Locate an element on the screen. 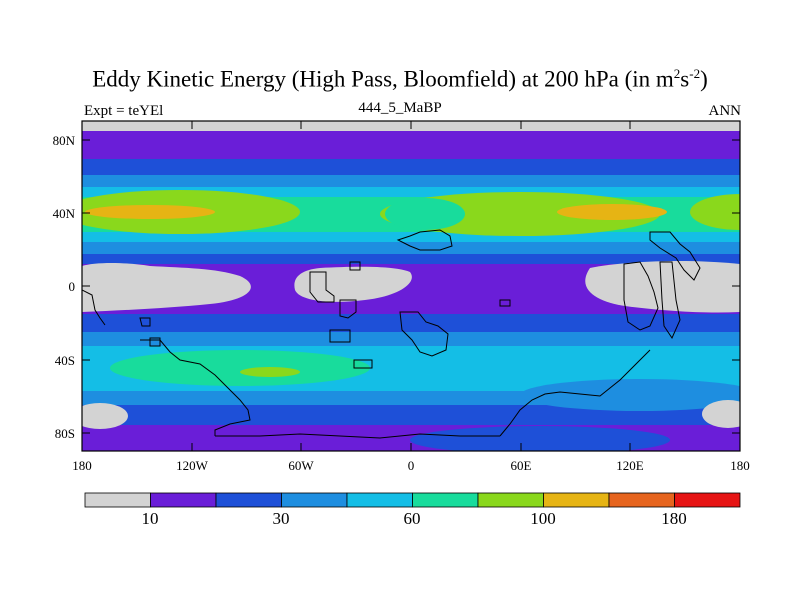 This screenshot has width=800, height=600. coast-small2 is located at coordinates (340, 336).